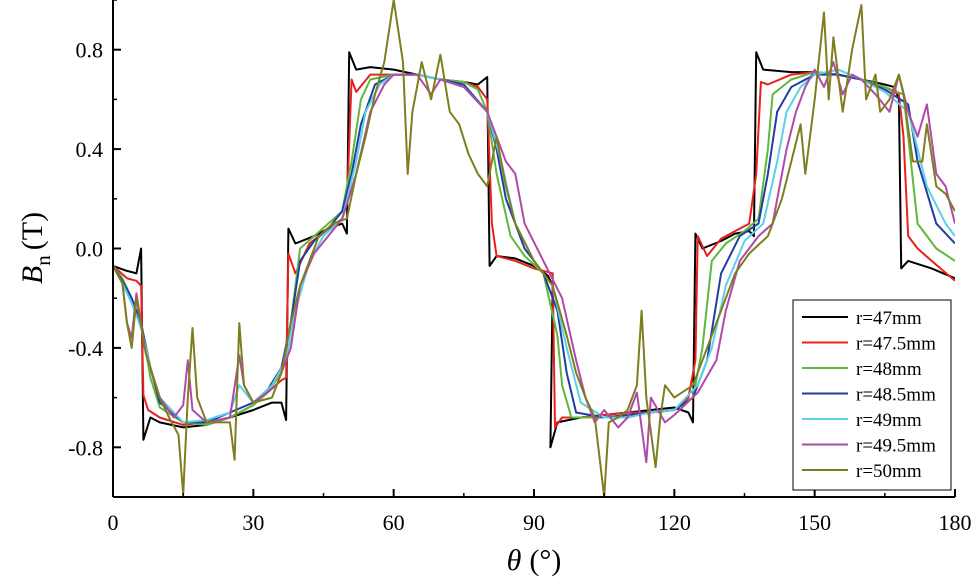  I want to click on legend-label-6: r=49.5mm, so click(896, 446).